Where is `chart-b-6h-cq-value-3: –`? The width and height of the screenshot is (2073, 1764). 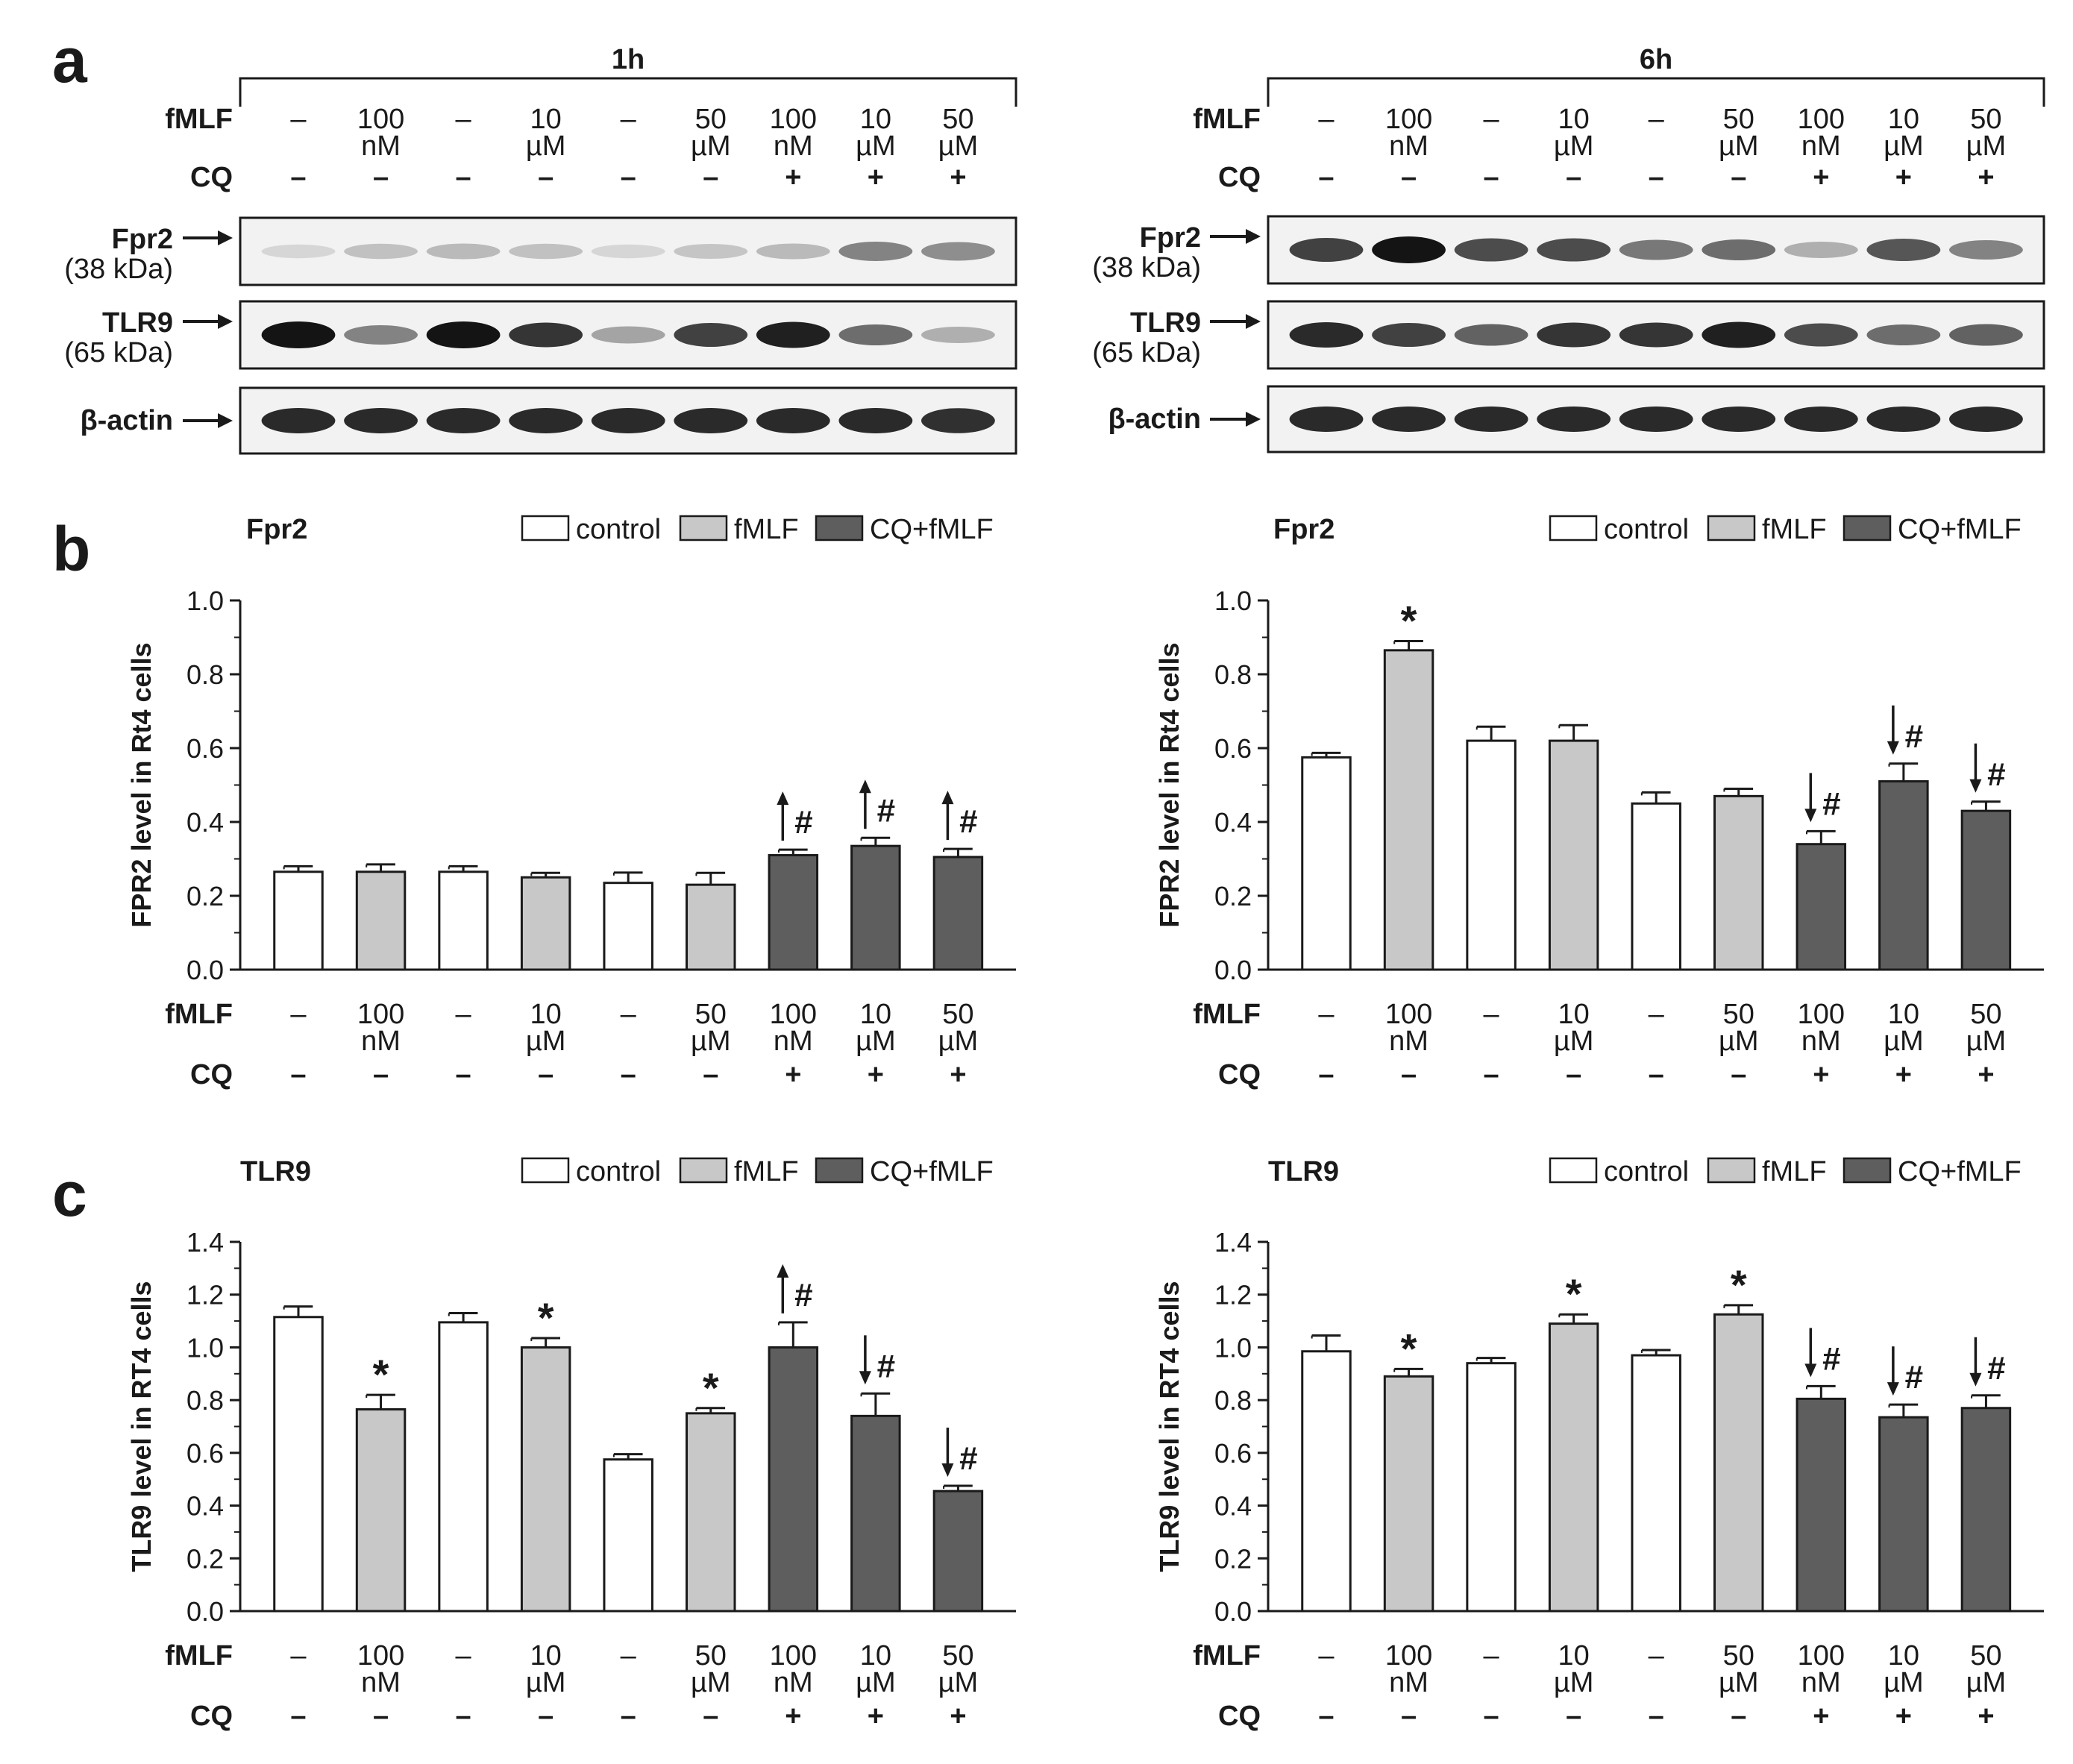 chart-b-6h-cq-value-3: – is located at coordinates (1573, 1074).